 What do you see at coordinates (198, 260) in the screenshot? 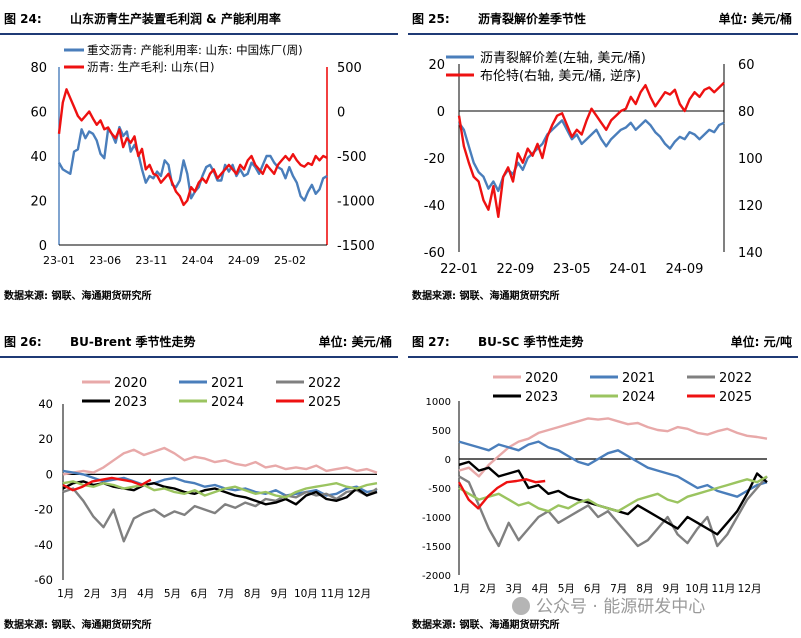
I see `c24-xtick-3: 24-04` at bounding box center [198, 260].